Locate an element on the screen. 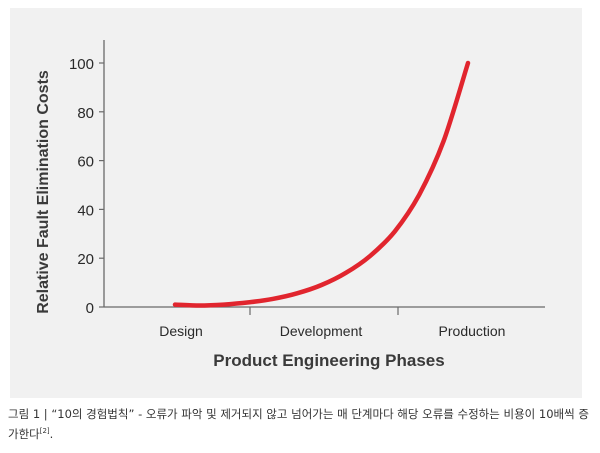  x-category-label: Design is located at coordinates (181, 331).